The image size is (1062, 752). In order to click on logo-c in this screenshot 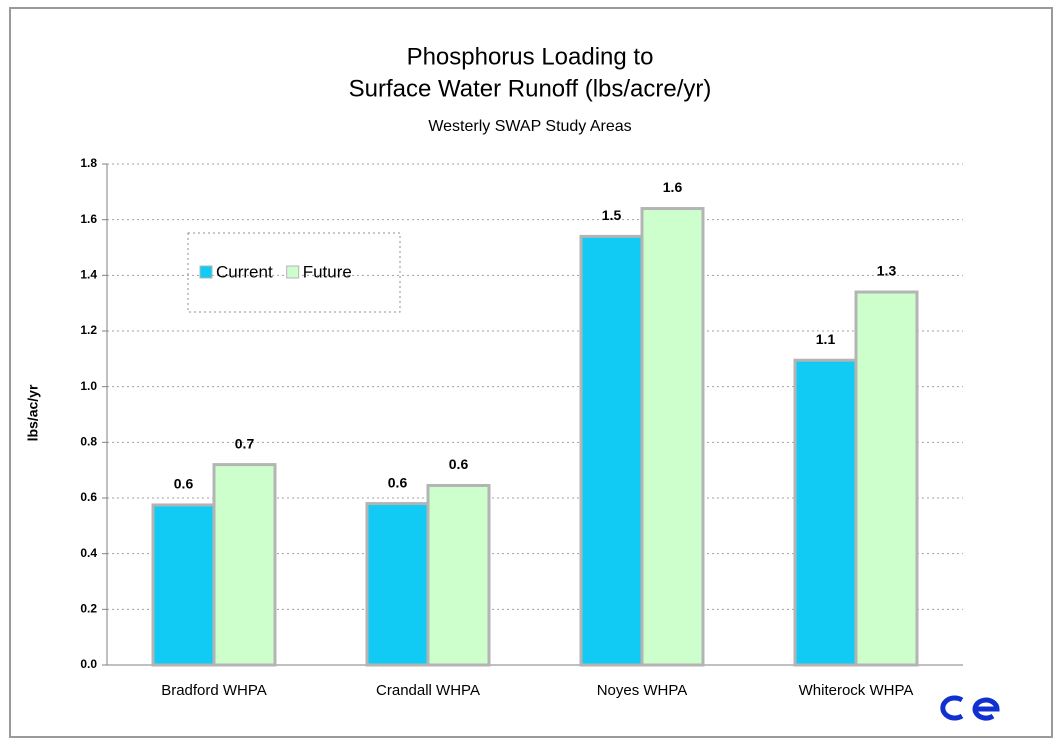, I will do `click(952, 708)`.